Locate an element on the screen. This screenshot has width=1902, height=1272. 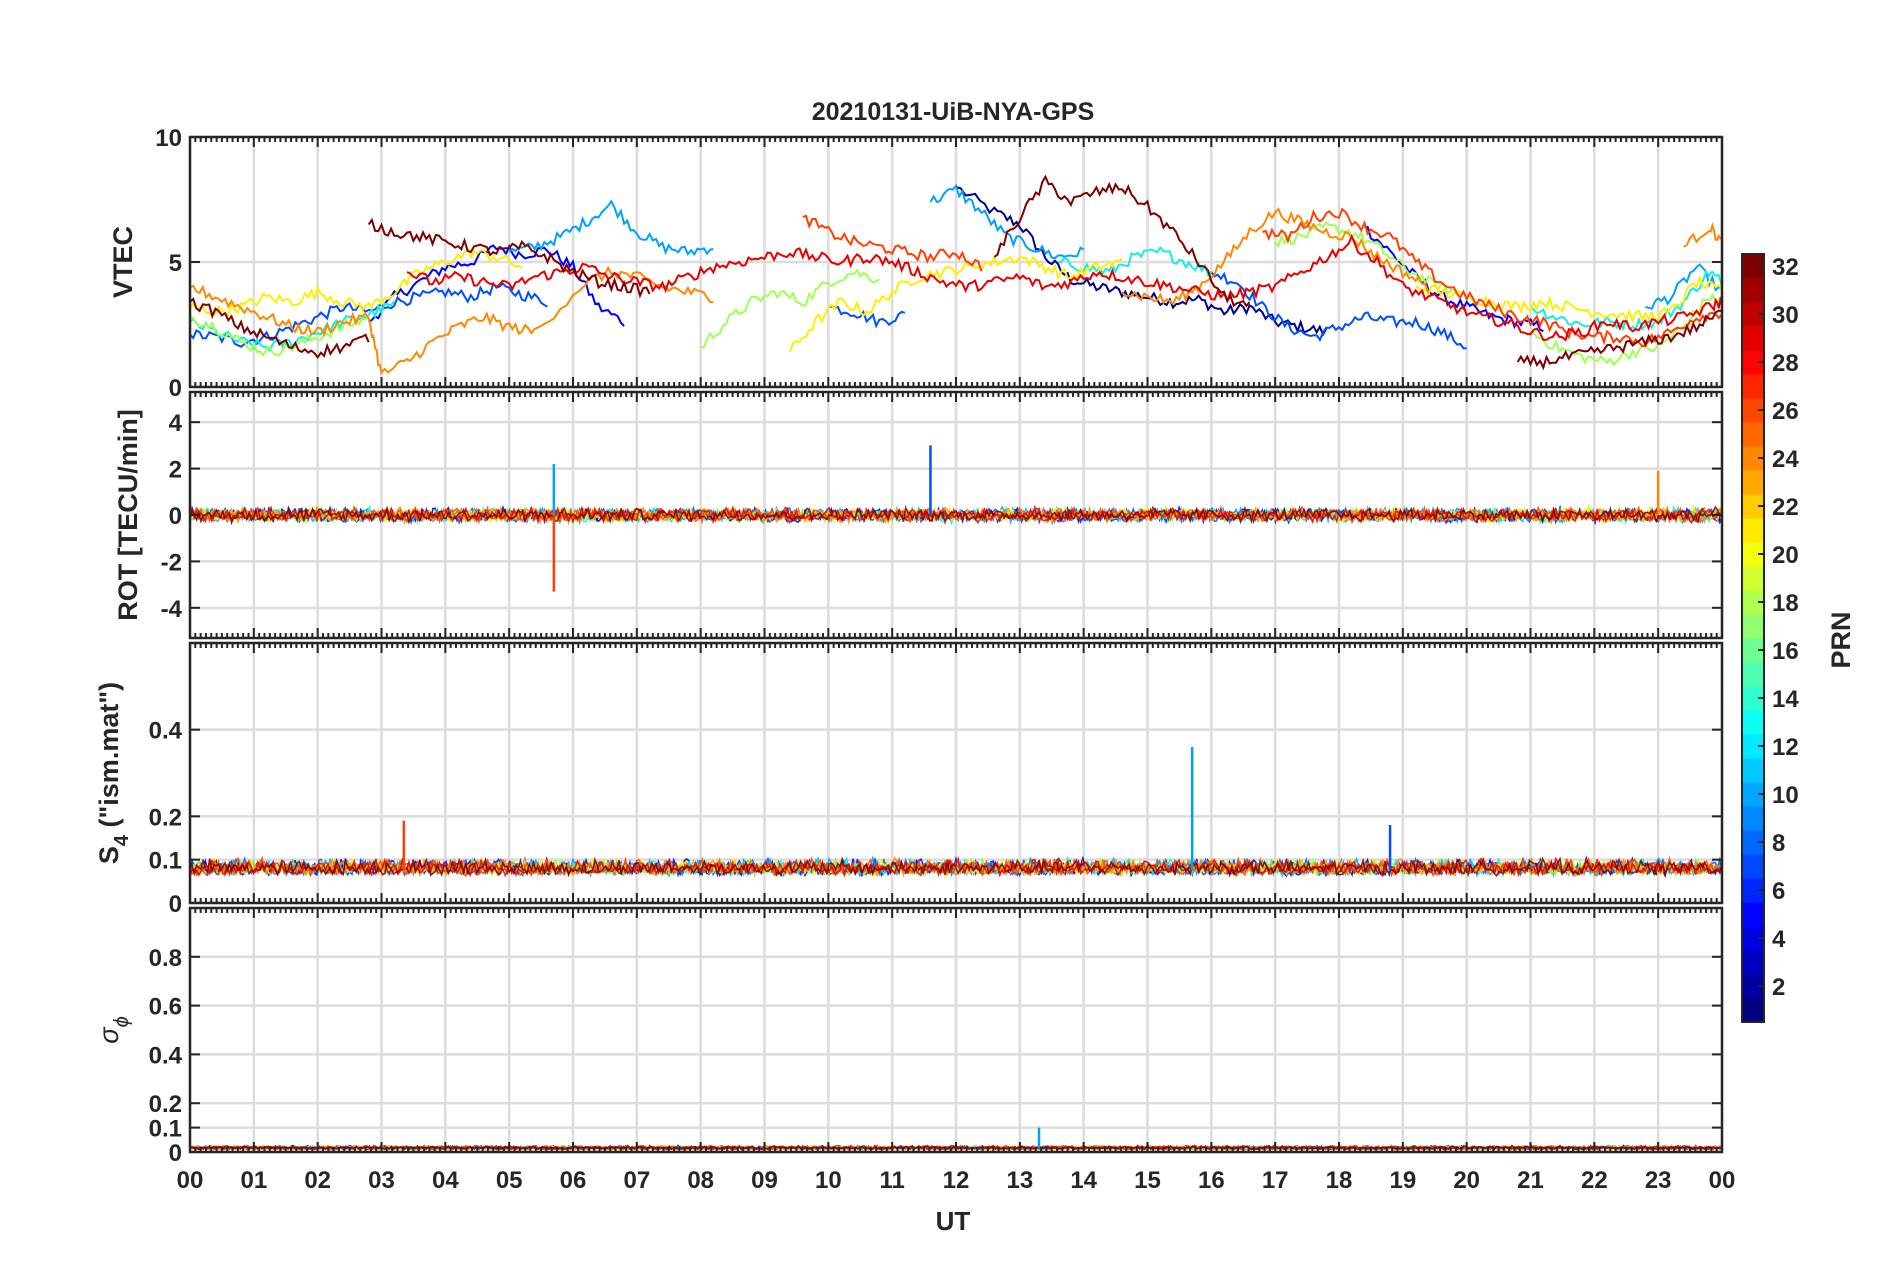
x-tick-label: 03 is located at coordinates (381, 1180).